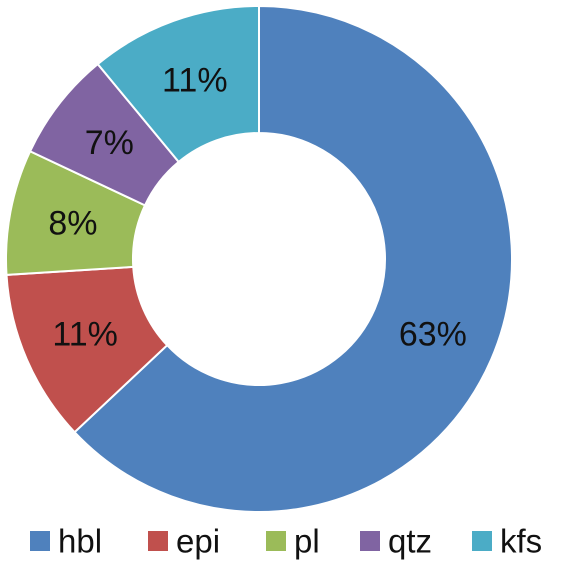 The height and width of the screenshot is (565, 567). Describe the element at coordinates (195, 81) in the screenshot. I see `slice-label-kfs: 11%` at that location.